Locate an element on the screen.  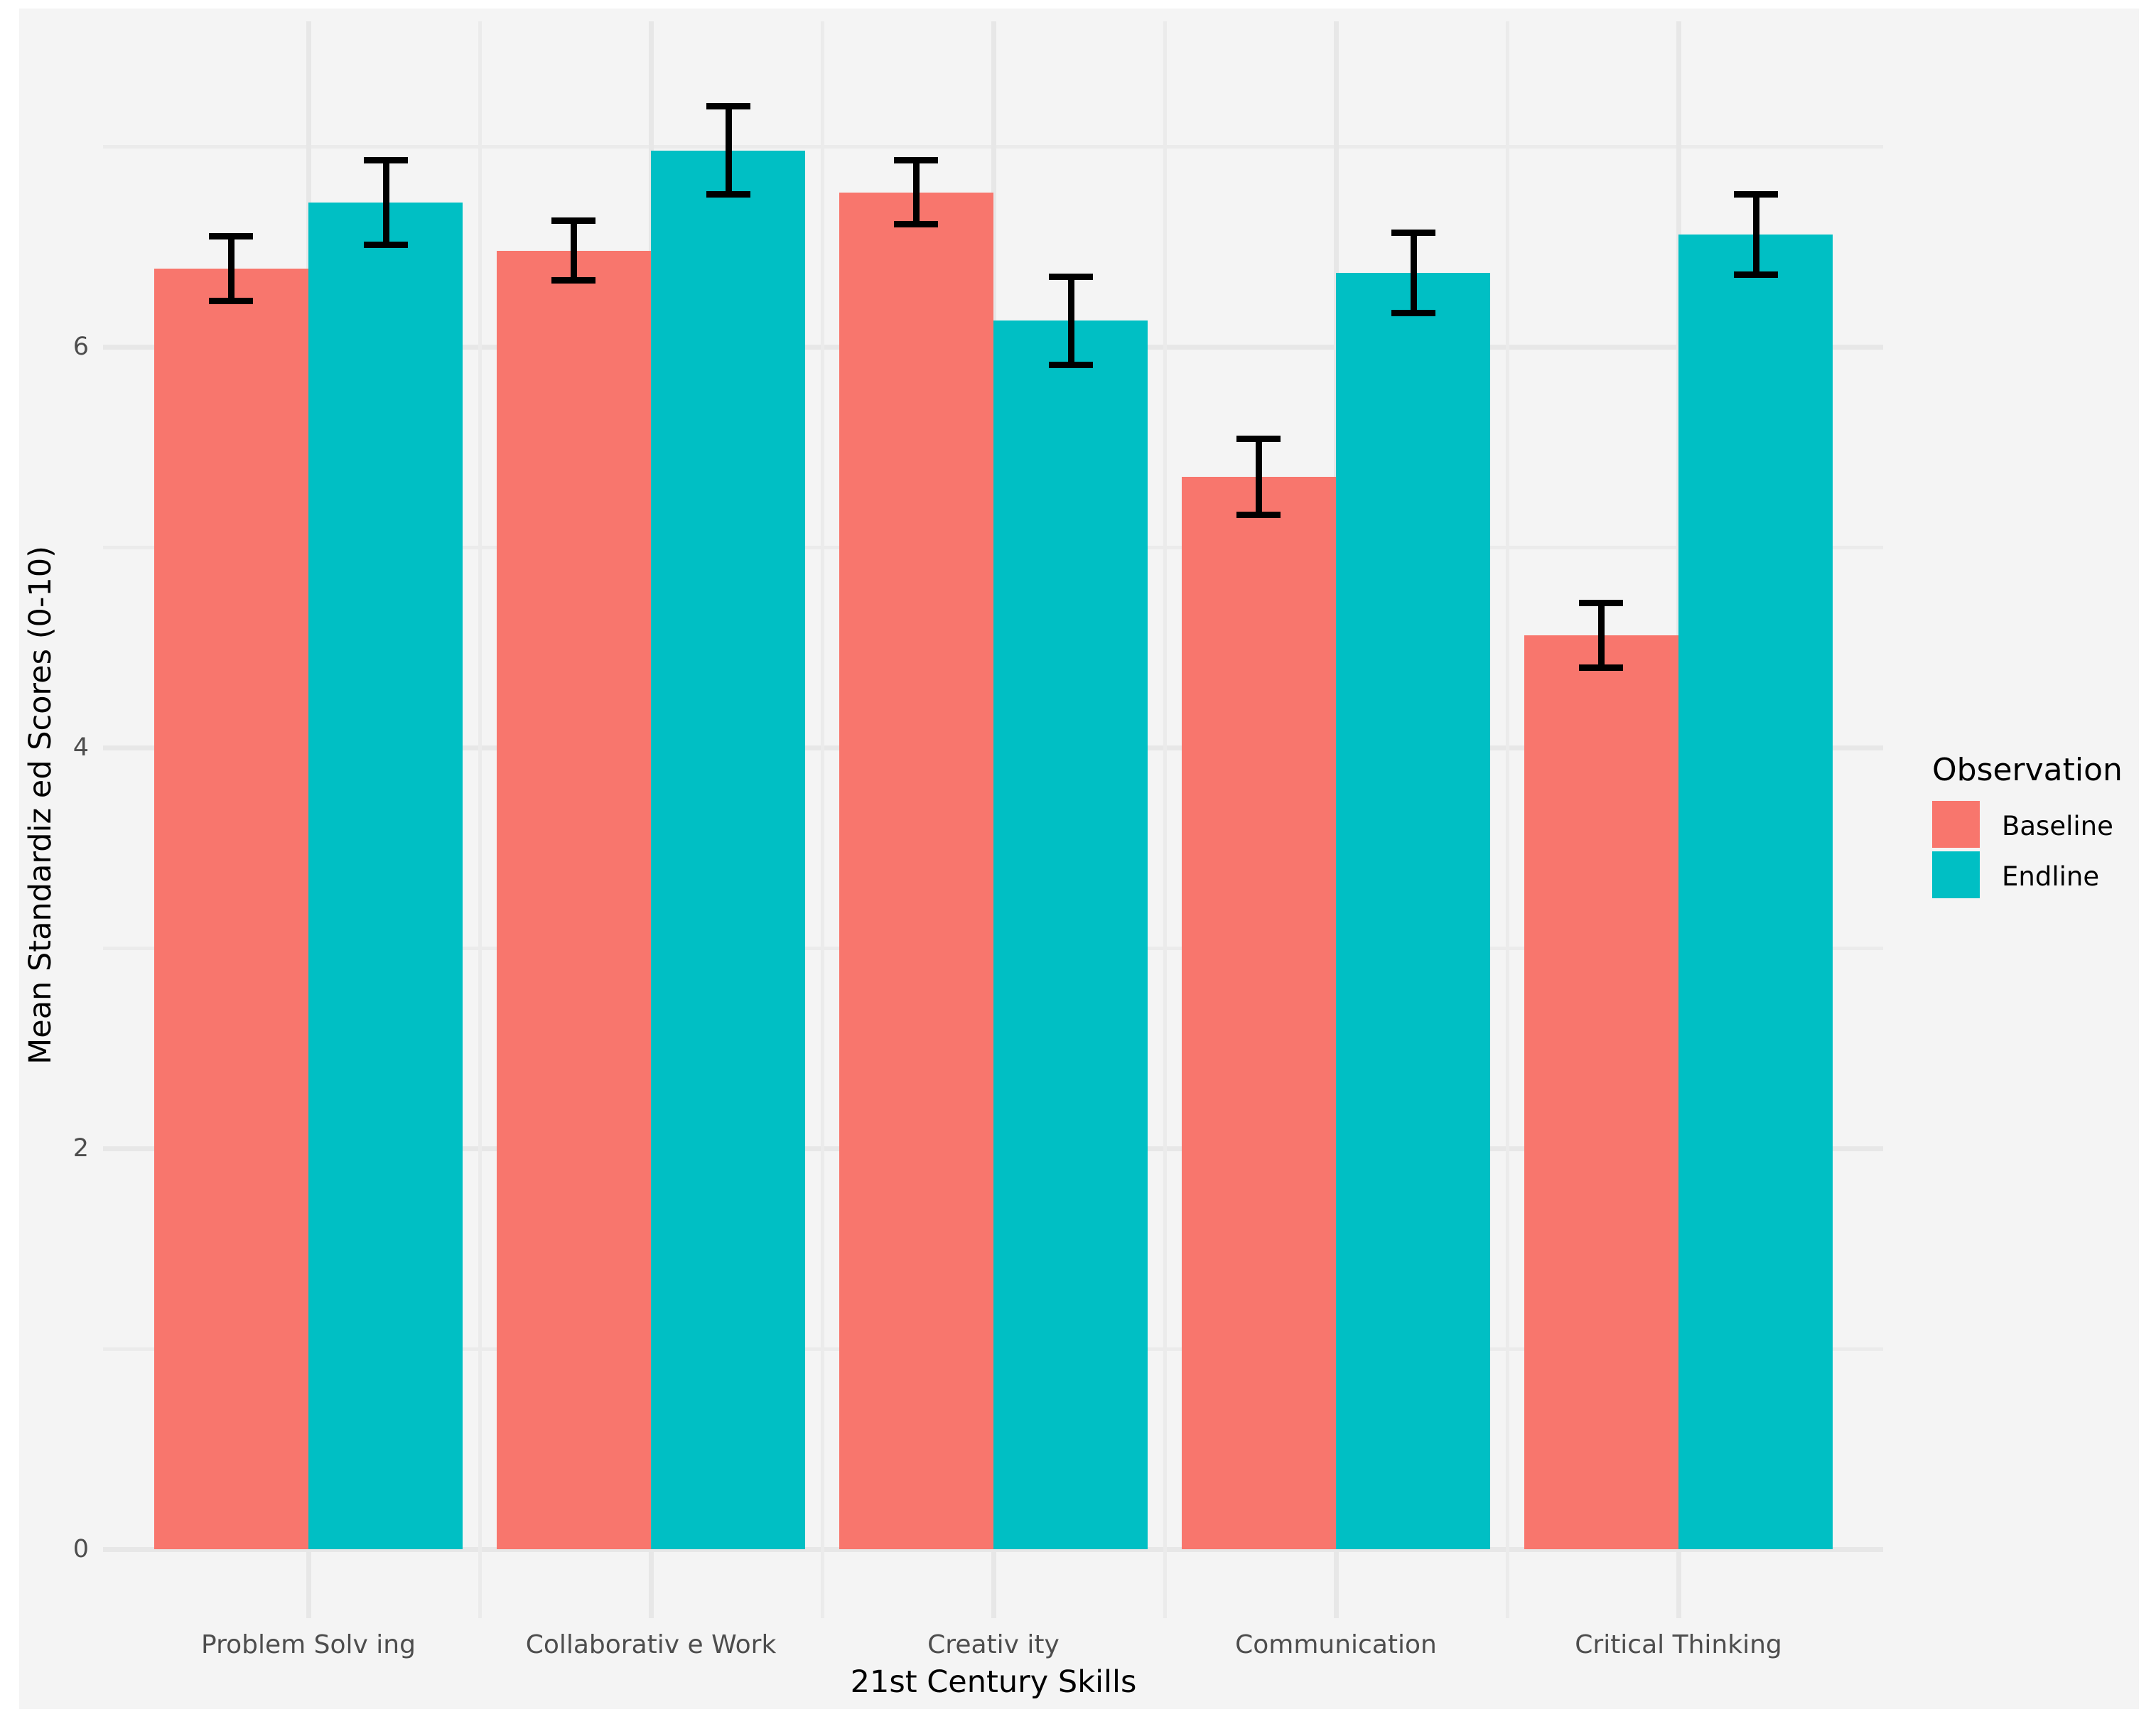
errorbar-cap-bottom-baseline-creativ-ity is located at coordinates (916, 224).